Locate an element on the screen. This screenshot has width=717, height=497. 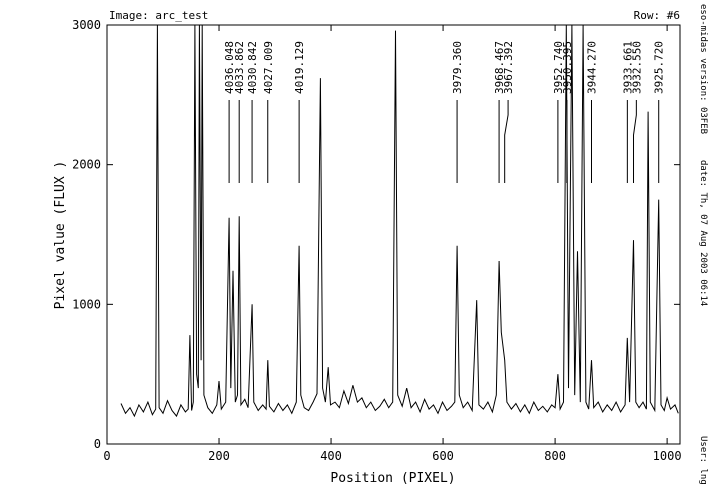
line-id-label: 4019.129 is located at coordinates (299, 67).